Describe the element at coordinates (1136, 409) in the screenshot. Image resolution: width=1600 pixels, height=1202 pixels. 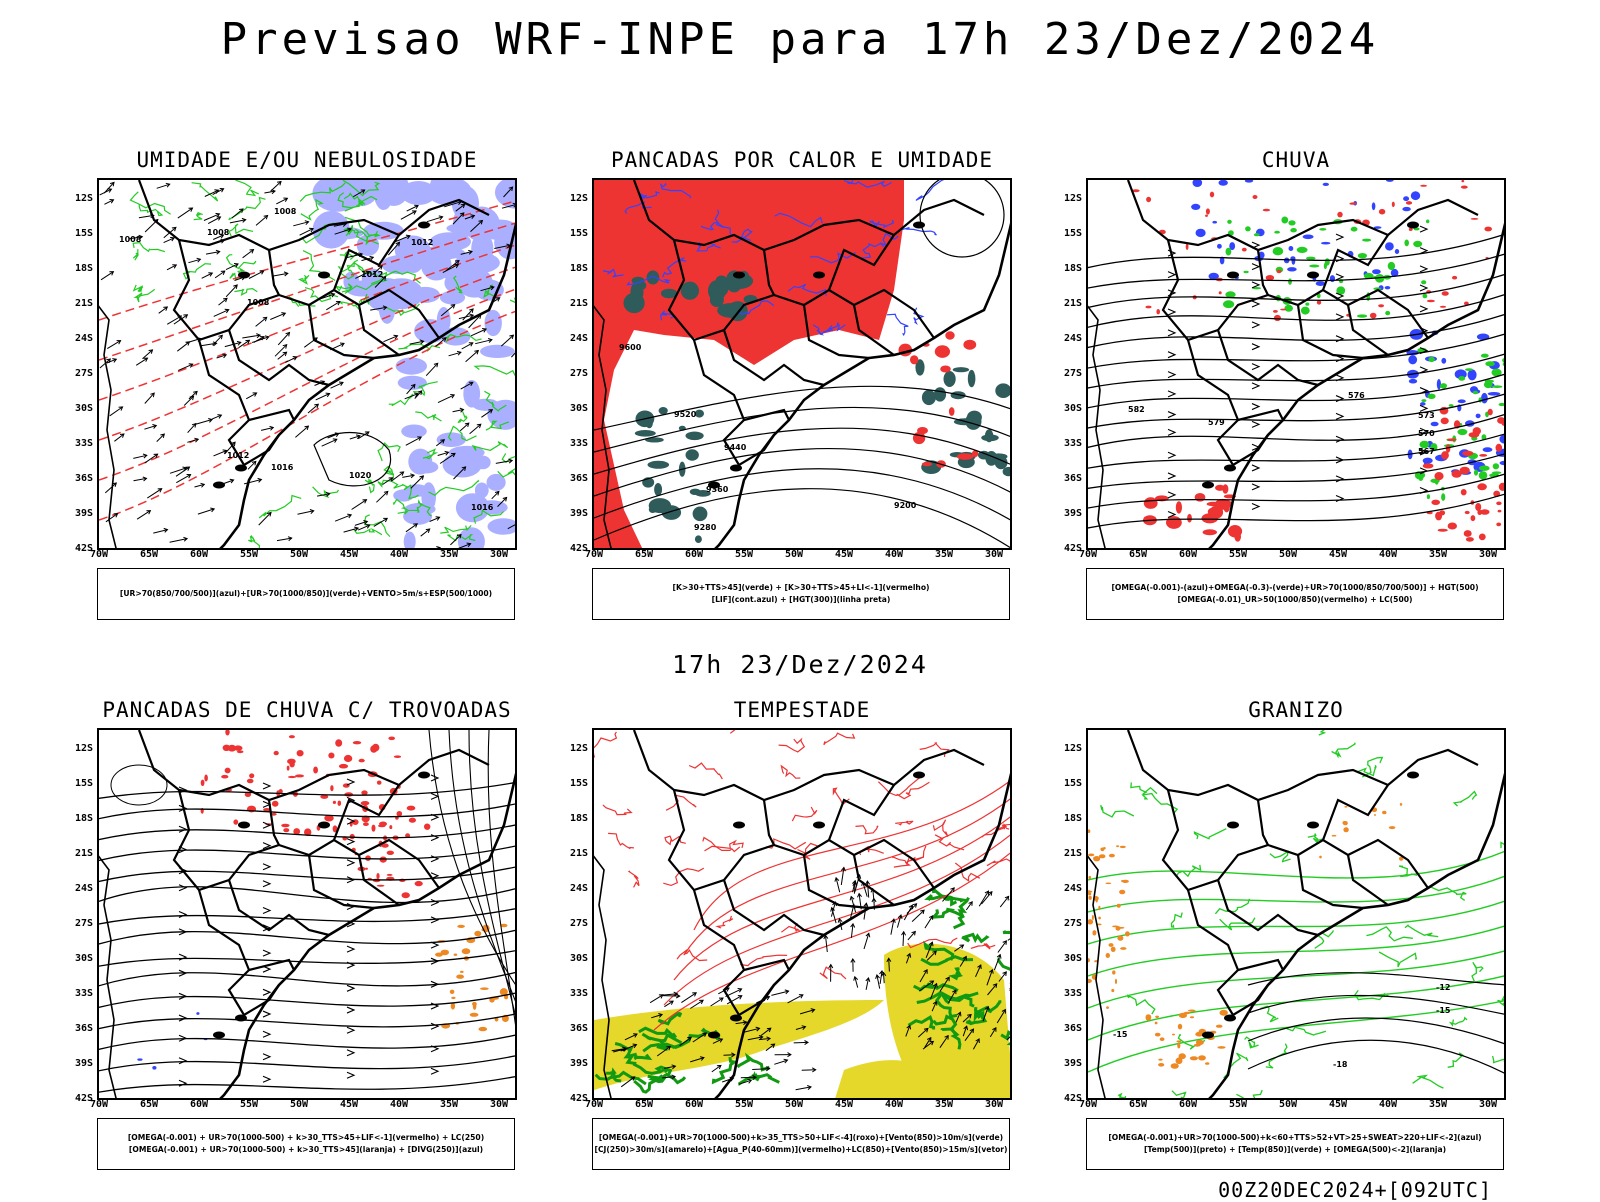
I see `geopotential-label: 582` at that location.